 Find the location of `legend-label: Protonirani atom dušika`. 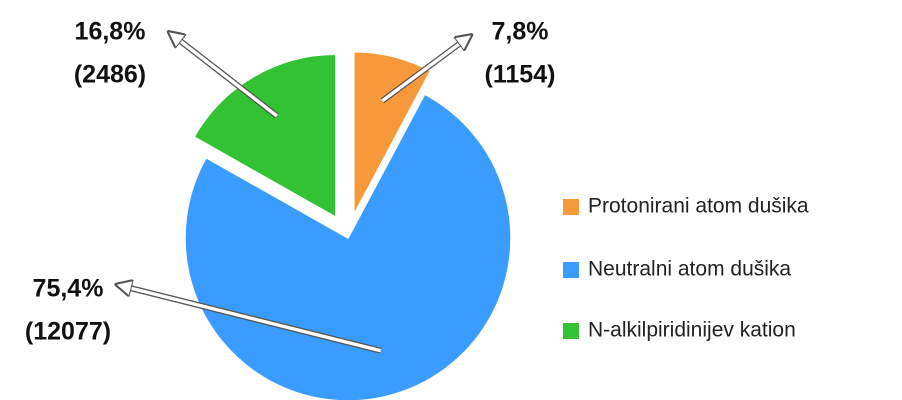

legend-label: Protonirani atom dušika is located at coordinates (698, 206).